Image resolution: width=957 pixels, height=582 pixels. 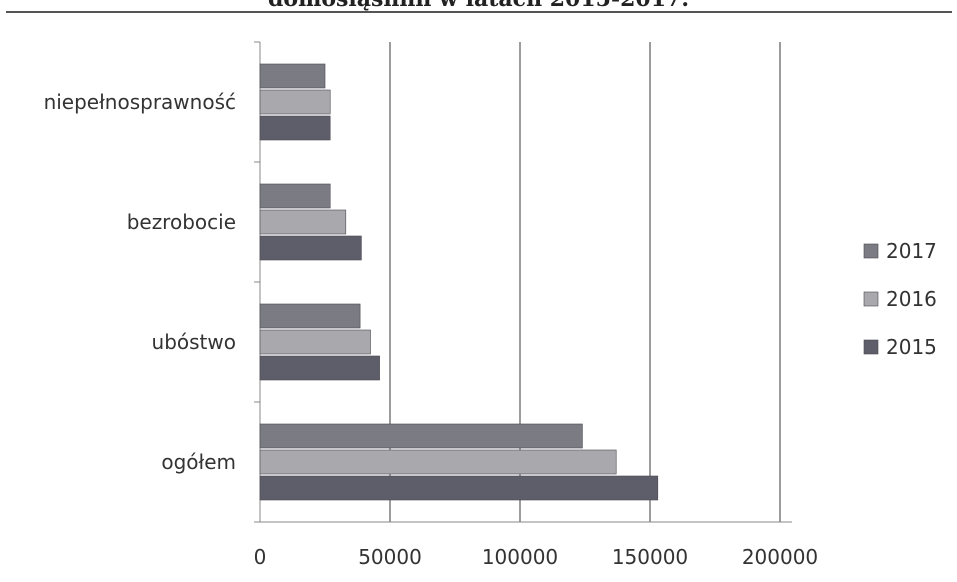 What do you see at coordinates (479, 12) in the screenshot?
I see `title-divider` at bounding box center [479, 12].